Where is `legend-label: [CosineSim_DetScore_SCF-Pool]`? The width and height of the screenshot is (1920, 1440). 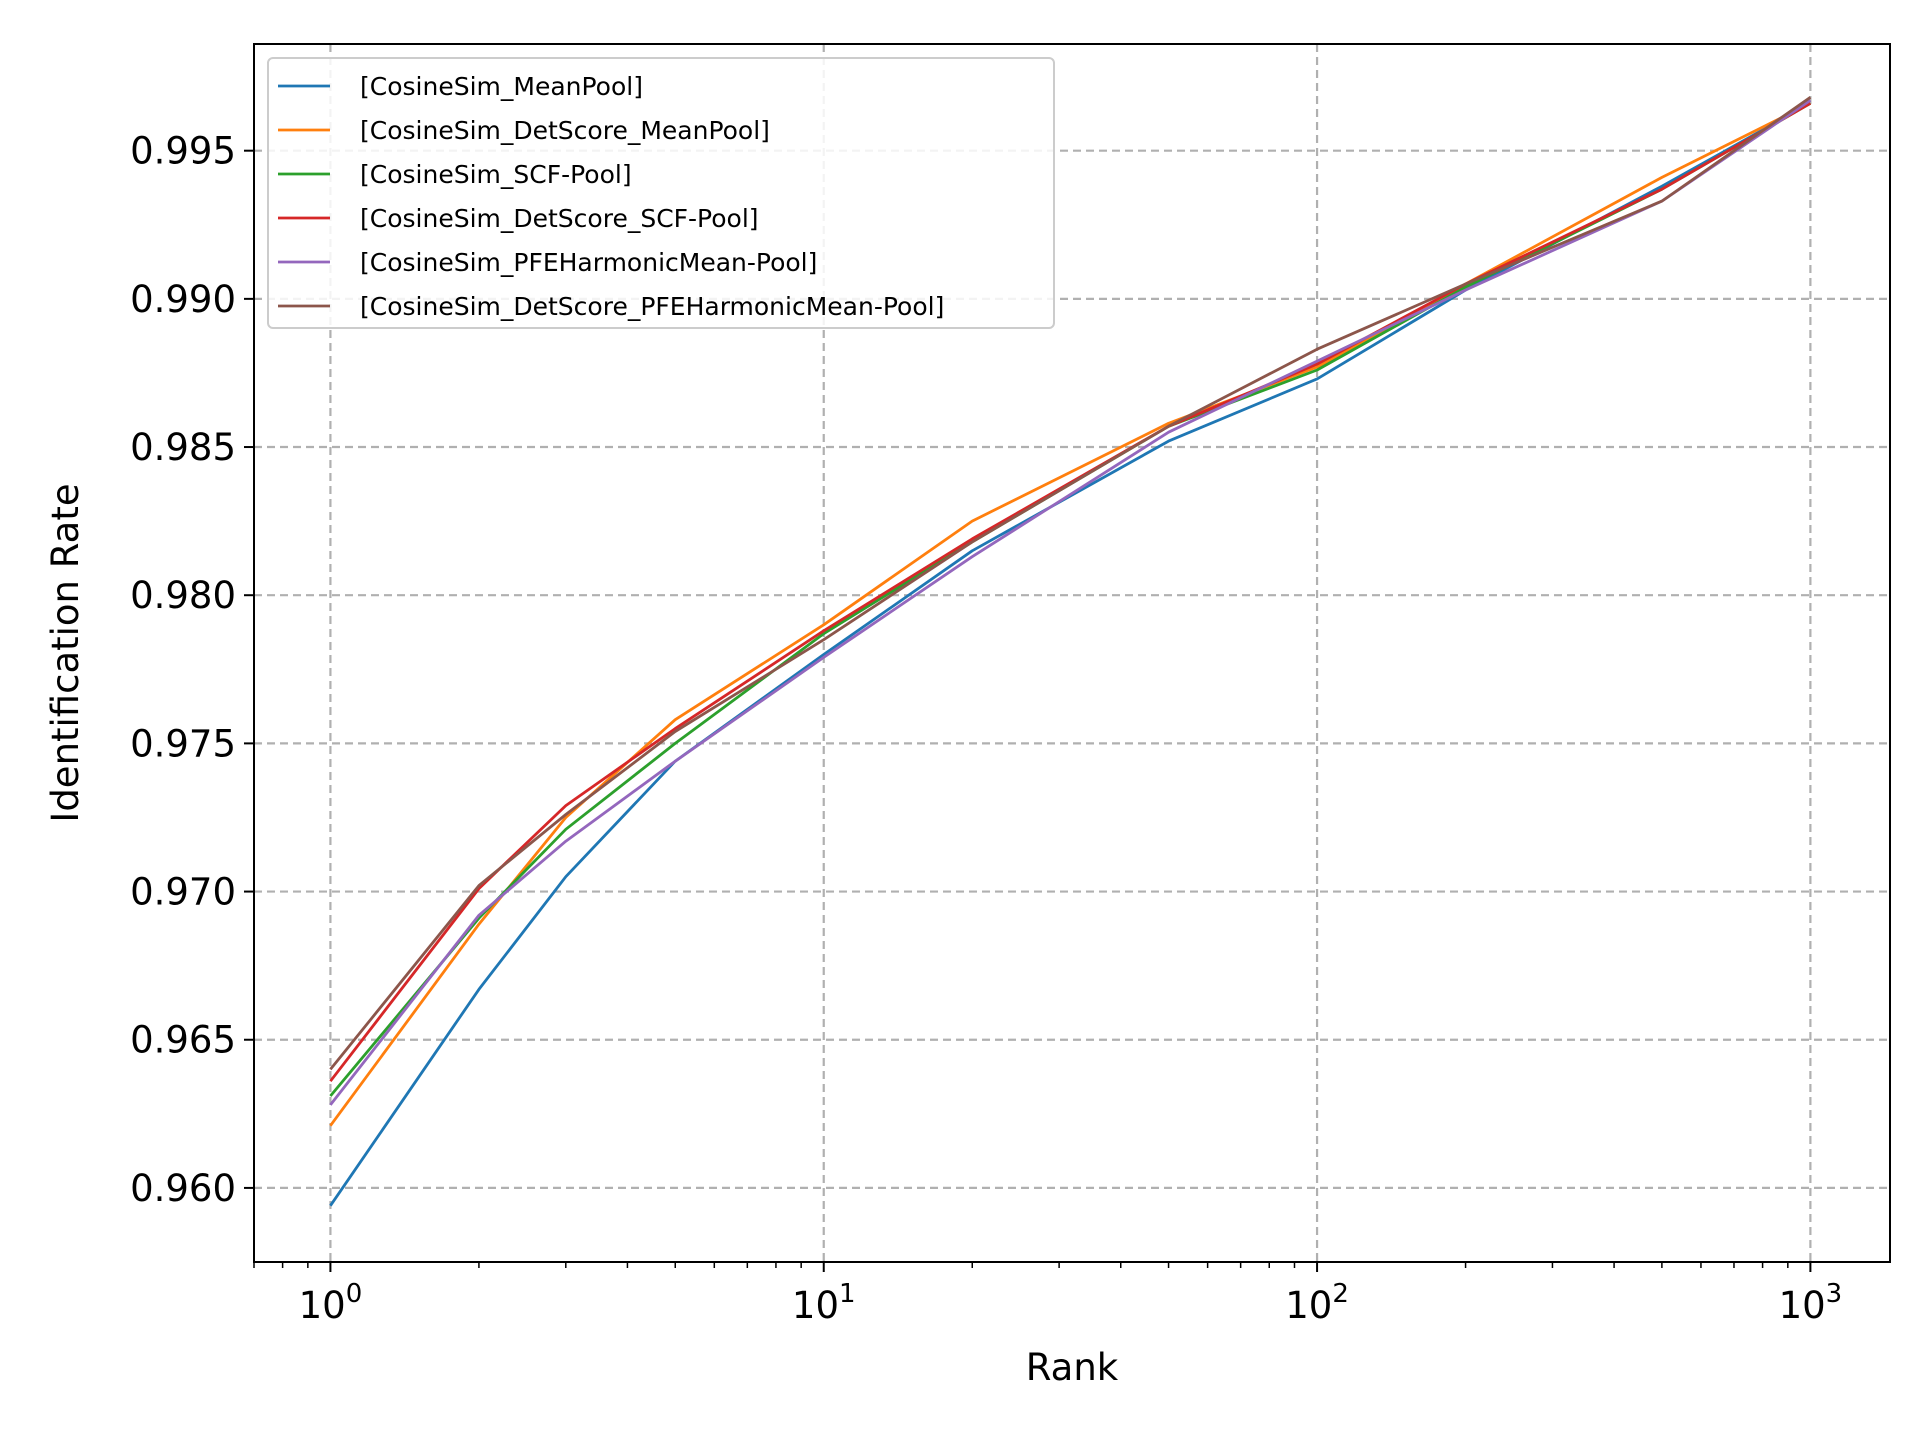
legend-label: [CosineSim_DetScore_SCF-Pool] is located at coordinates (559, 218).